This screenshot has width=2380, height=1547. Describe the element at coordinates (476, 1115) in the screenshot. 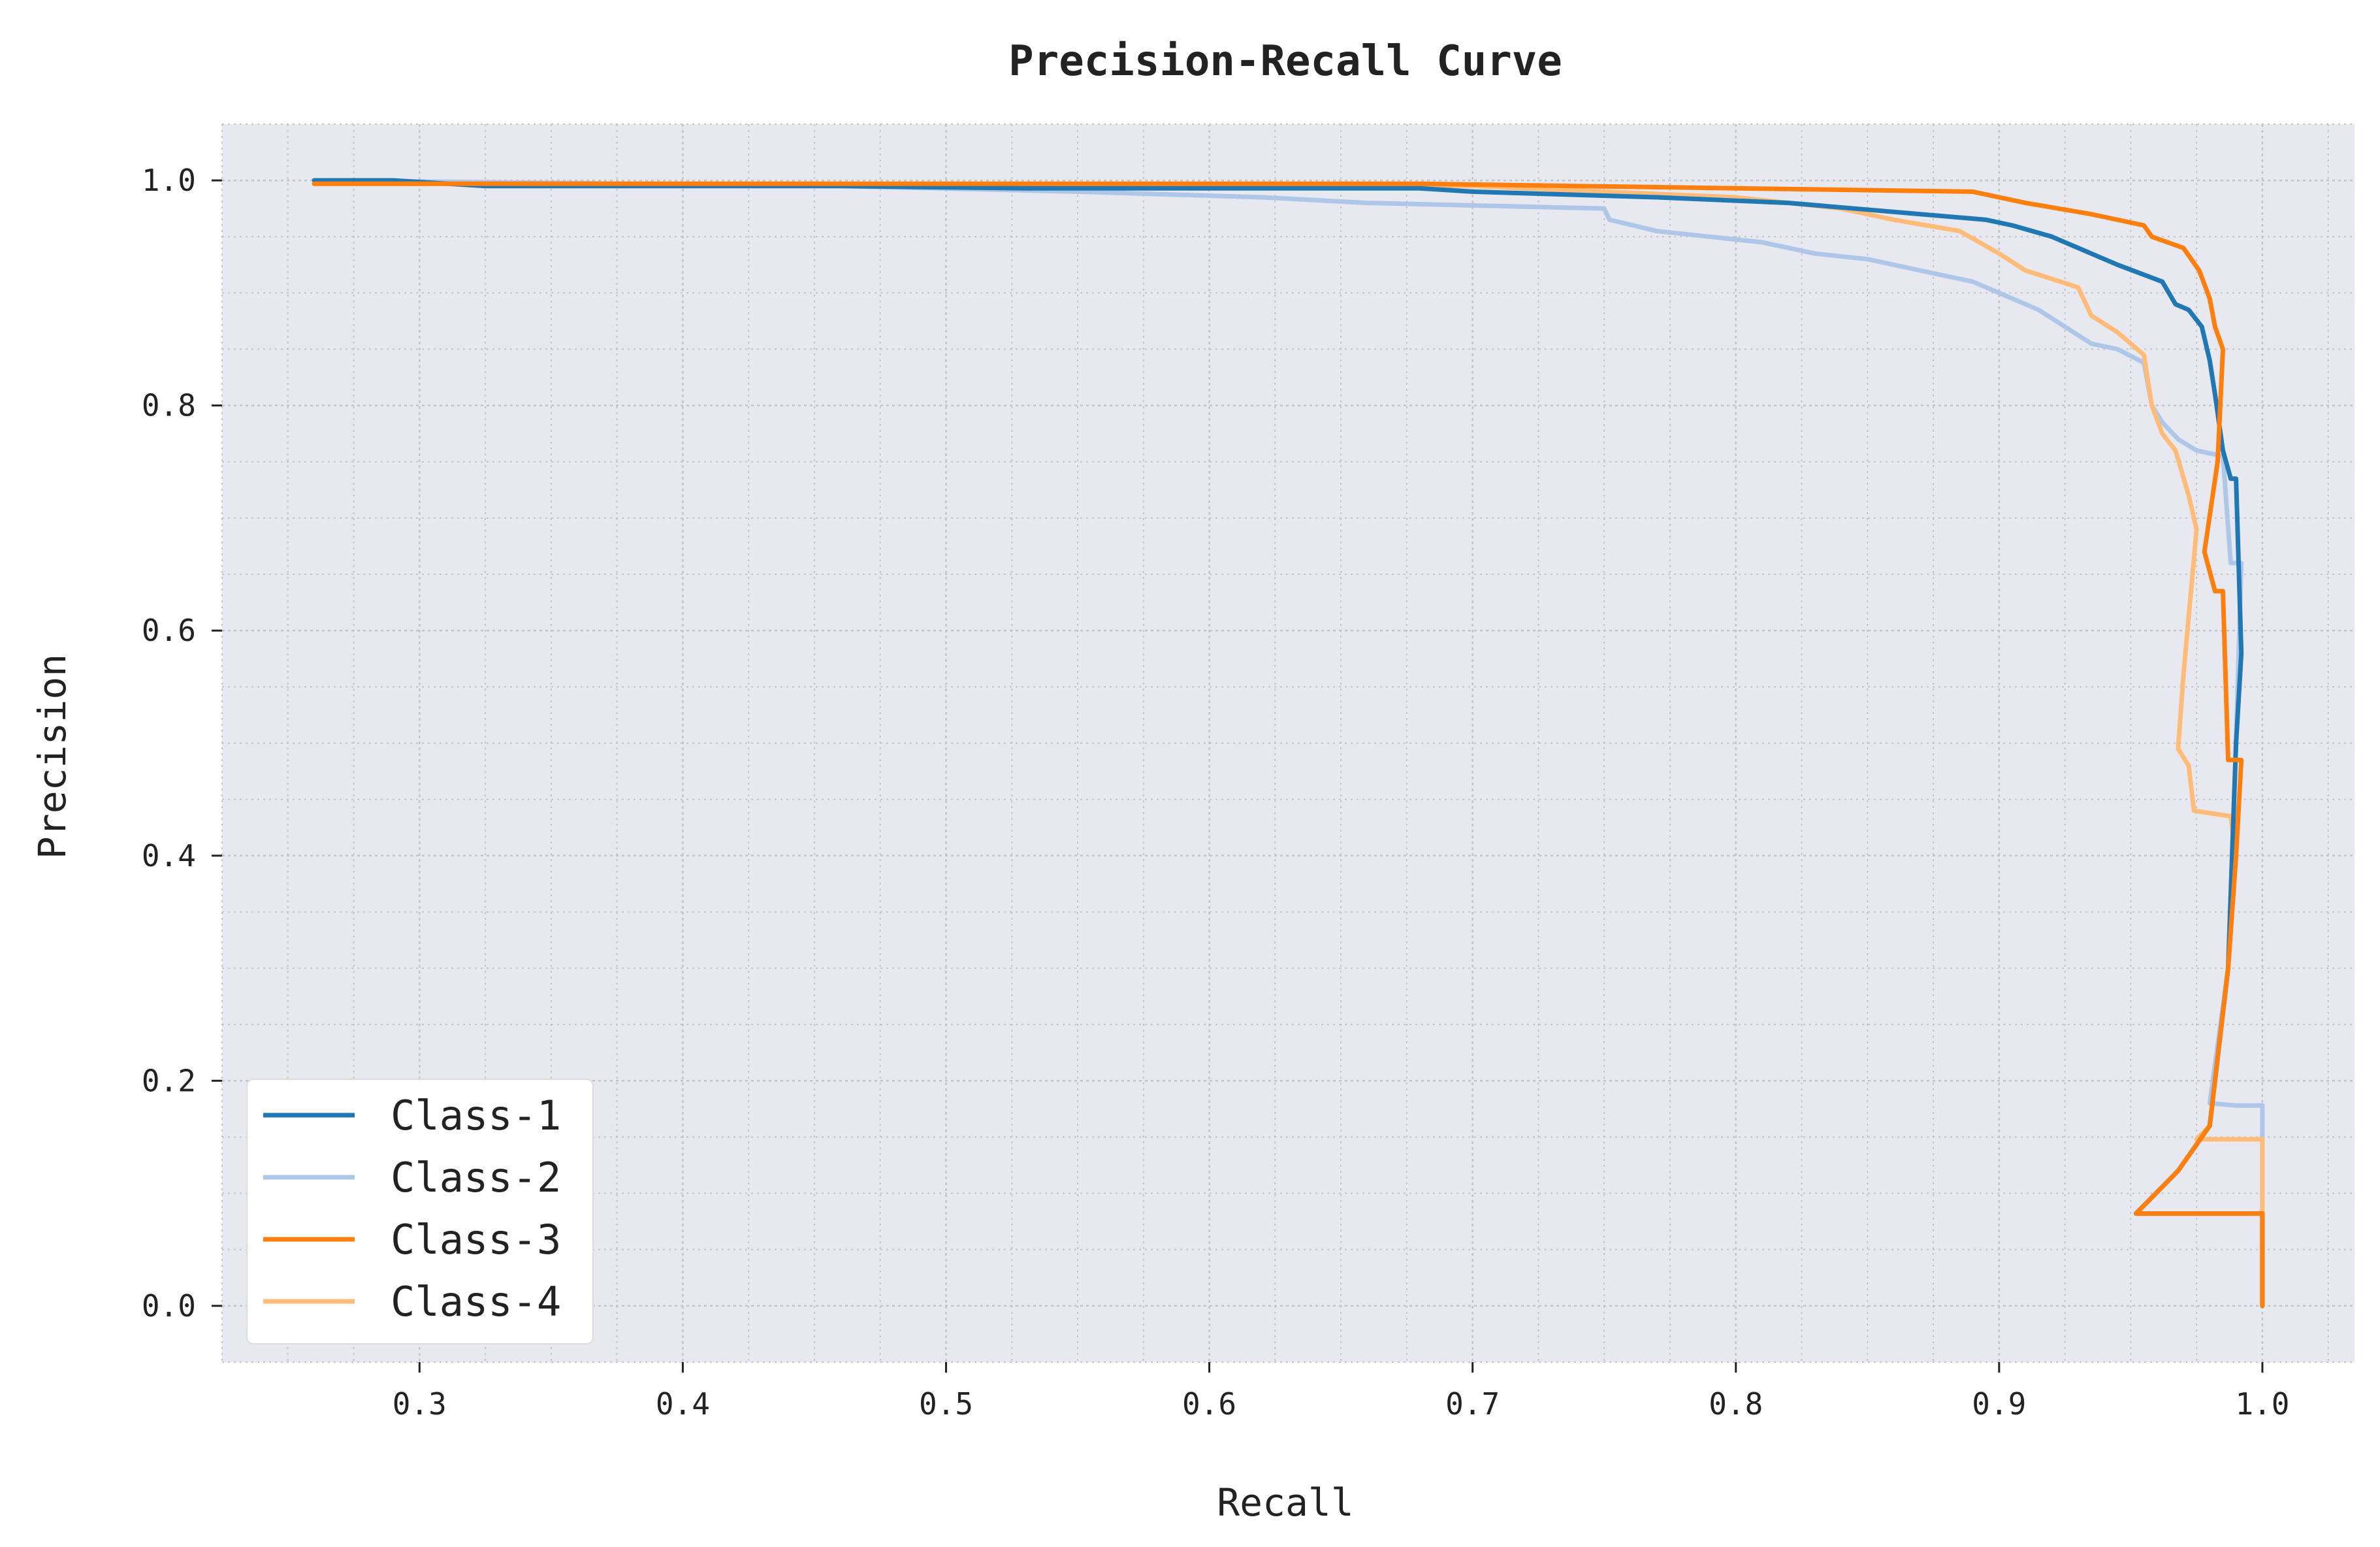

I see `legend-label: Class-1` at that location.